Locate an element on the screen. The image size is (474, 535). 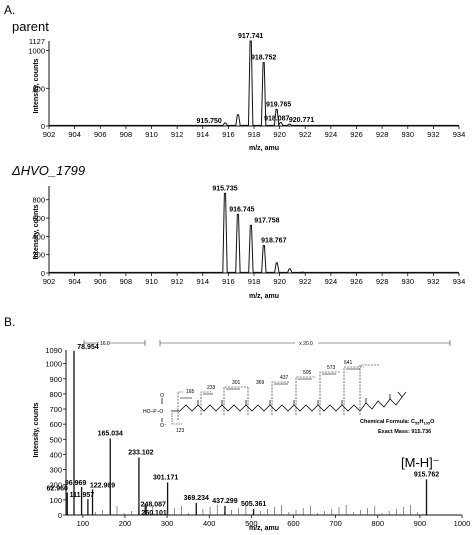
x-tick-label: 600 is located at coordinates (293, 523).